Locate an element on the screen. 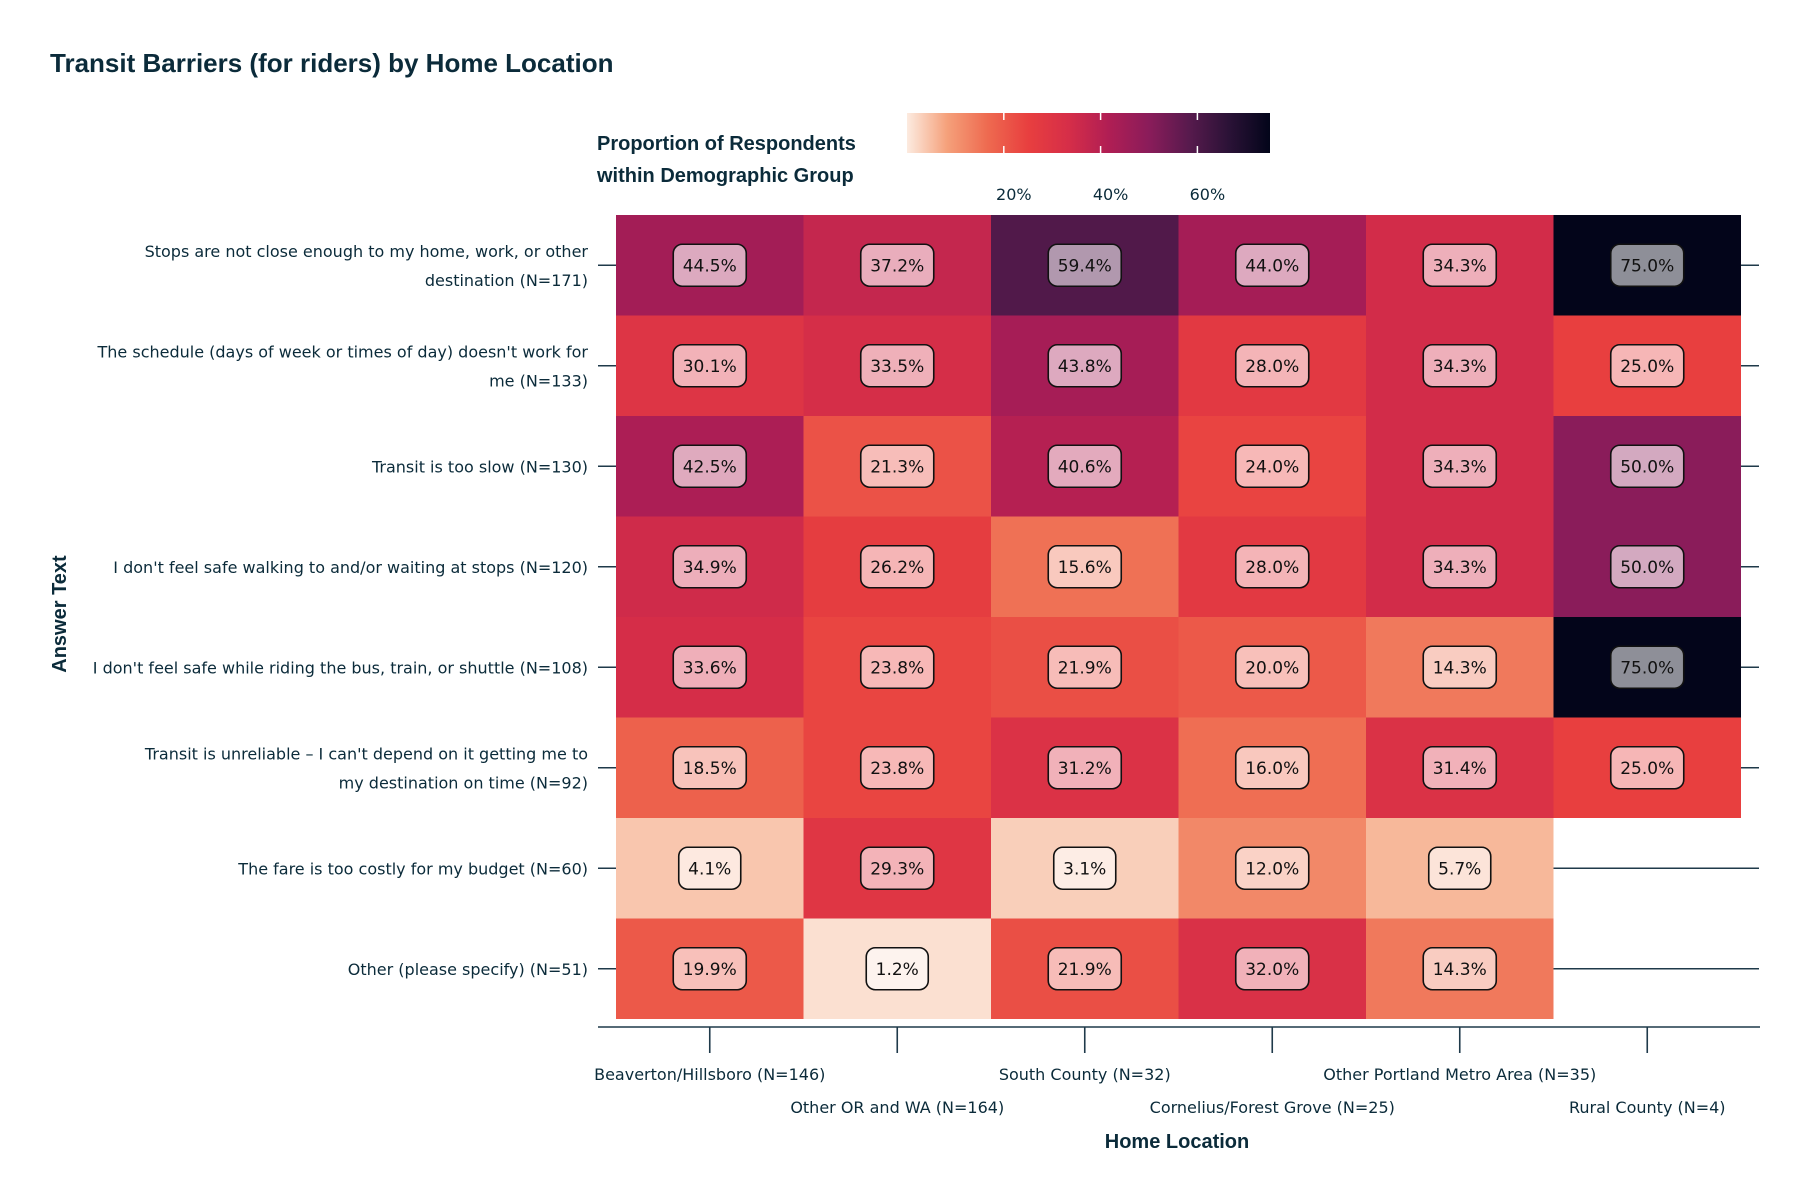 The image size is (1800, 1200). cell-value-label: 12.0% is located at coordinates (1272, 869).